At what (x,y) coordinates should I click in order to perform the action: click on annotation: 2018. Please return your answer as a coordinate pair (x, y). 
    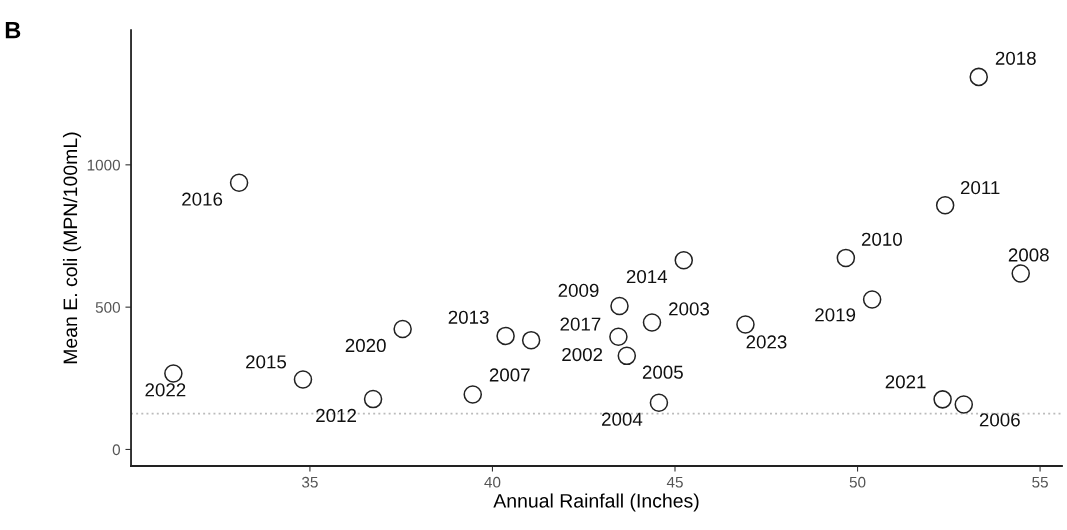
    Looking at the image, I should click on (1015, 58).